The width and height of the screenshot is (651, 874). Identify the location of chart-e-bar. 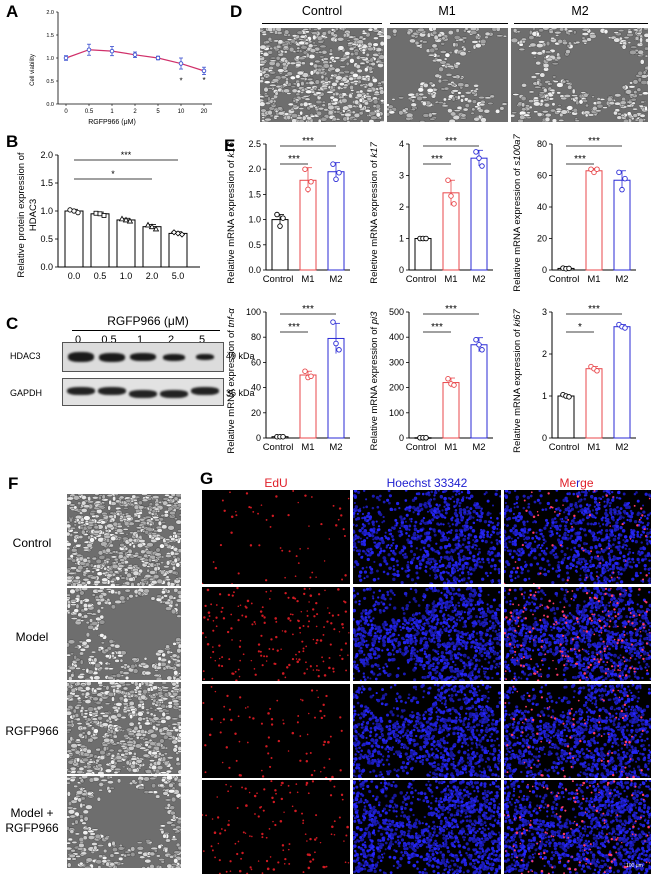
(479, 214).